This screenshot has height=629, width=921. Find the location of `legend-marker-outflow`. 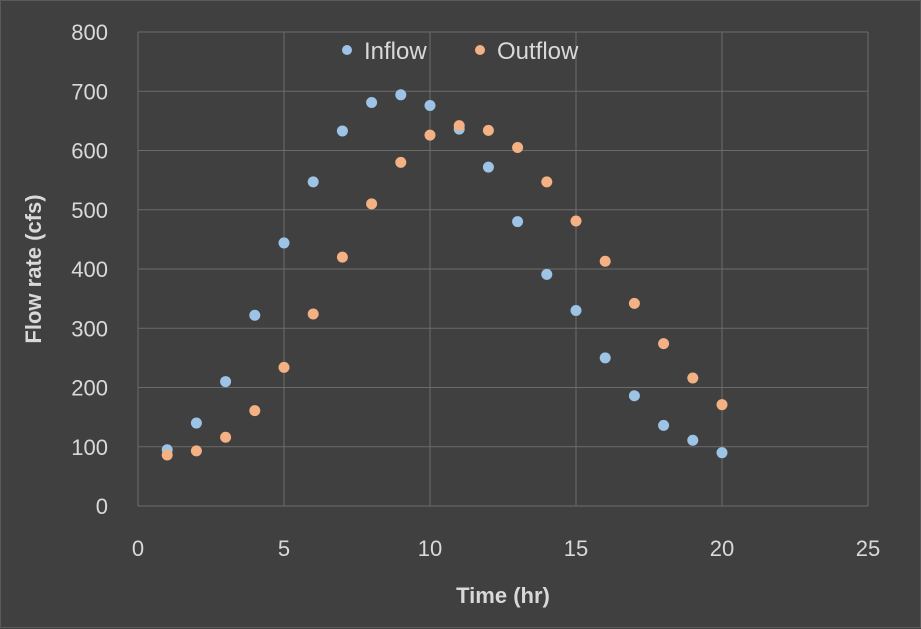

legend-marker-outflow is located at coordinates (480, 50).